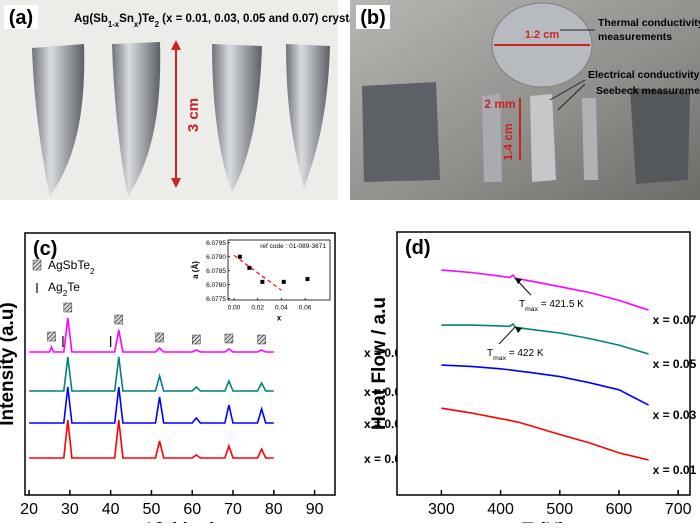  Describe the element at coordinates (315, 509) in the screenshot. I see `x-tick-label: 90` at that location.